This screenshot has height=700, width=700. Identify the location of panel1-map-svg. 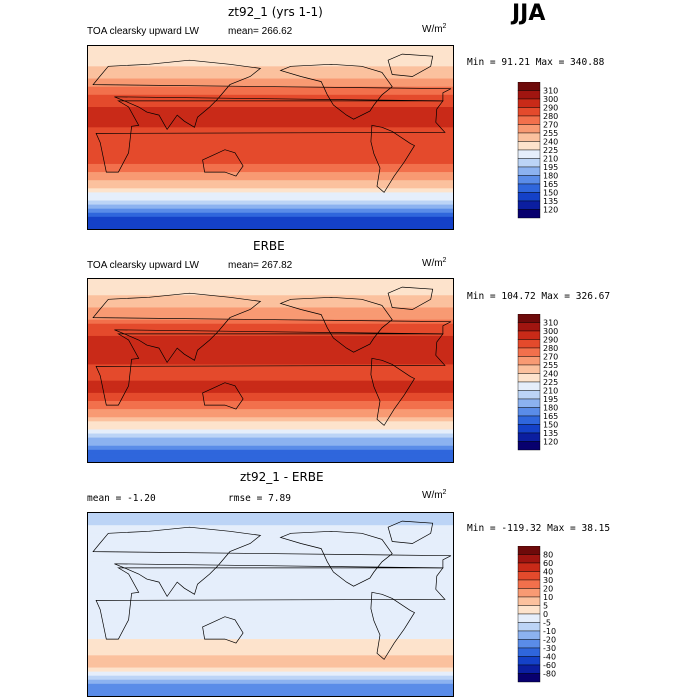
(270, 137).